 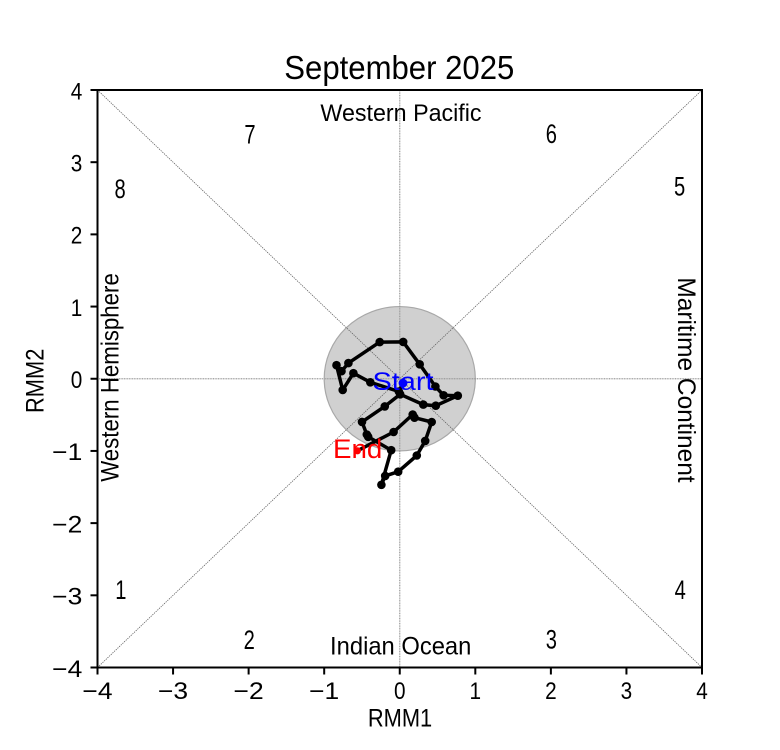 I want to click on svg-text: Western Pacific, so click(x=400, y=114).